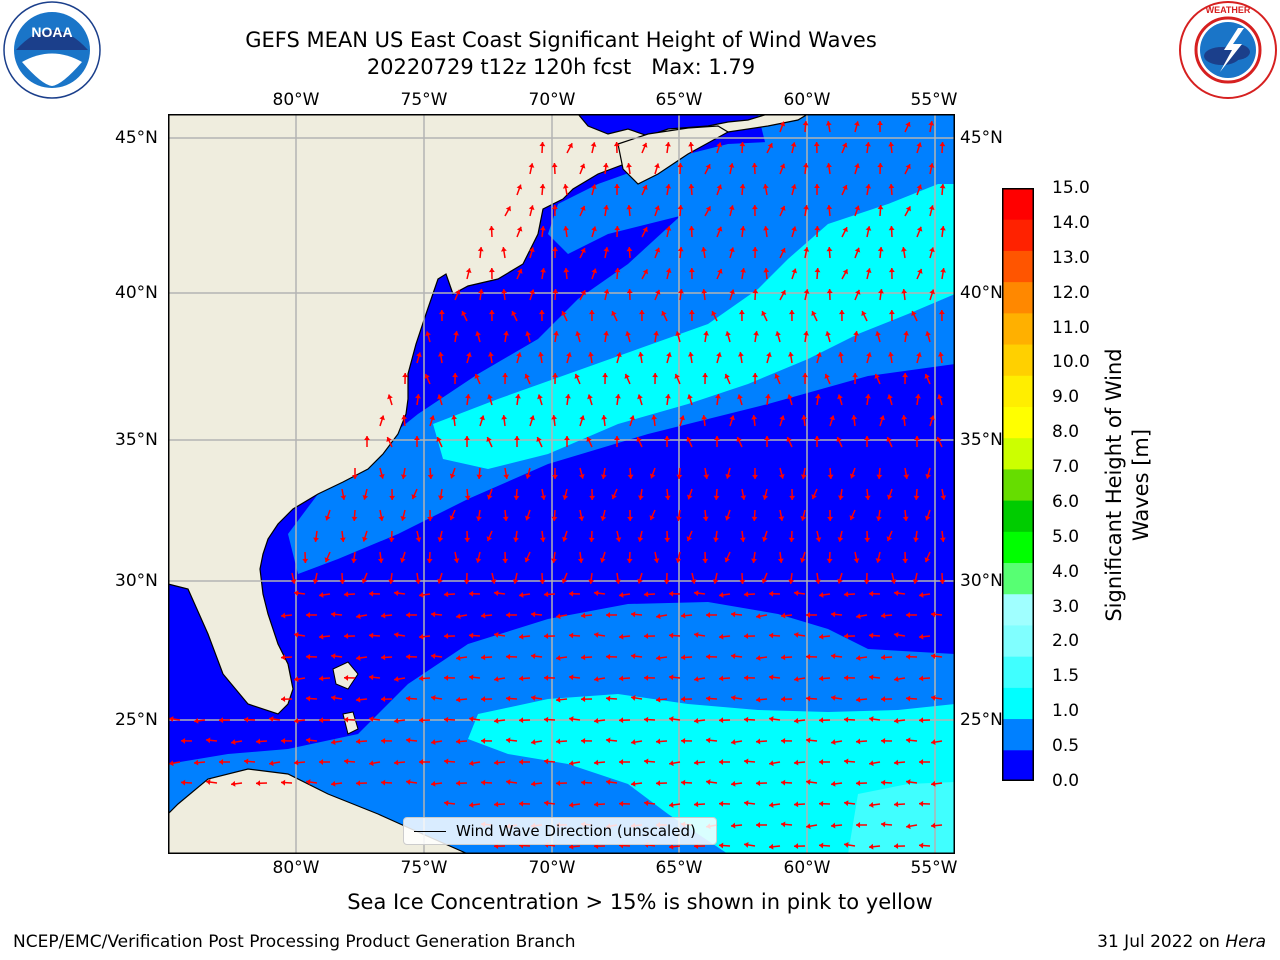  I want to click on colorbar-tick-label: 1.0, so click(1066, 711).